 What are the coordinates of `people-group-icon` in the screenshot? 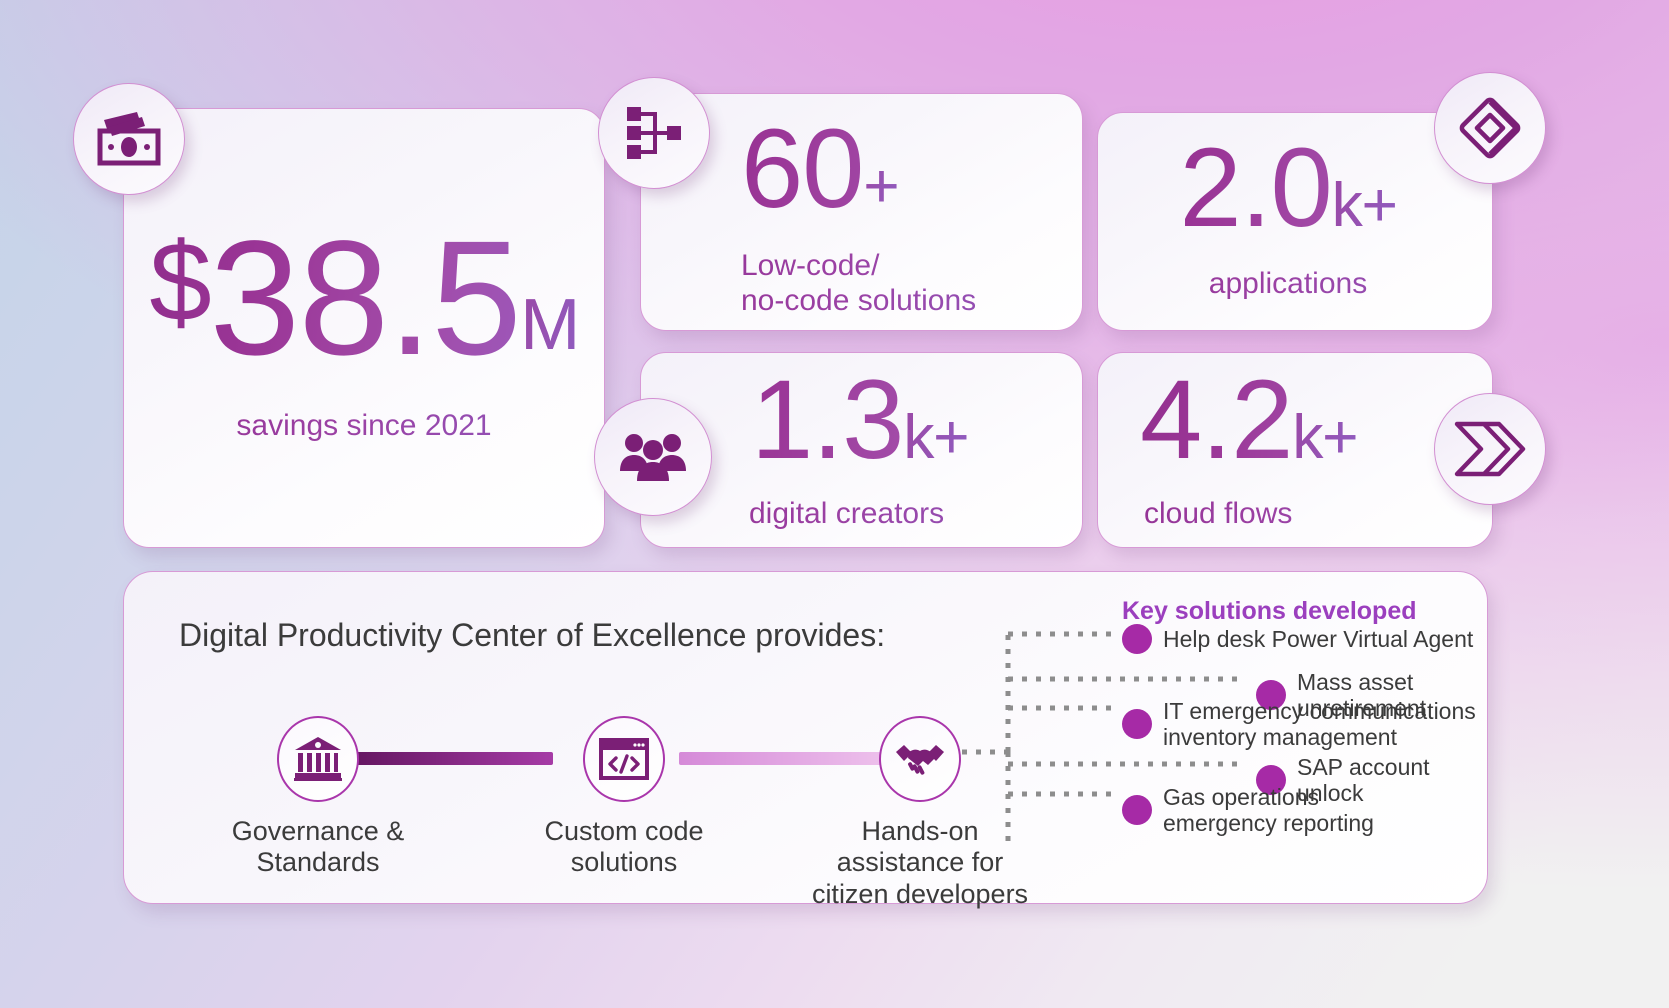 It's located at (653, 457).